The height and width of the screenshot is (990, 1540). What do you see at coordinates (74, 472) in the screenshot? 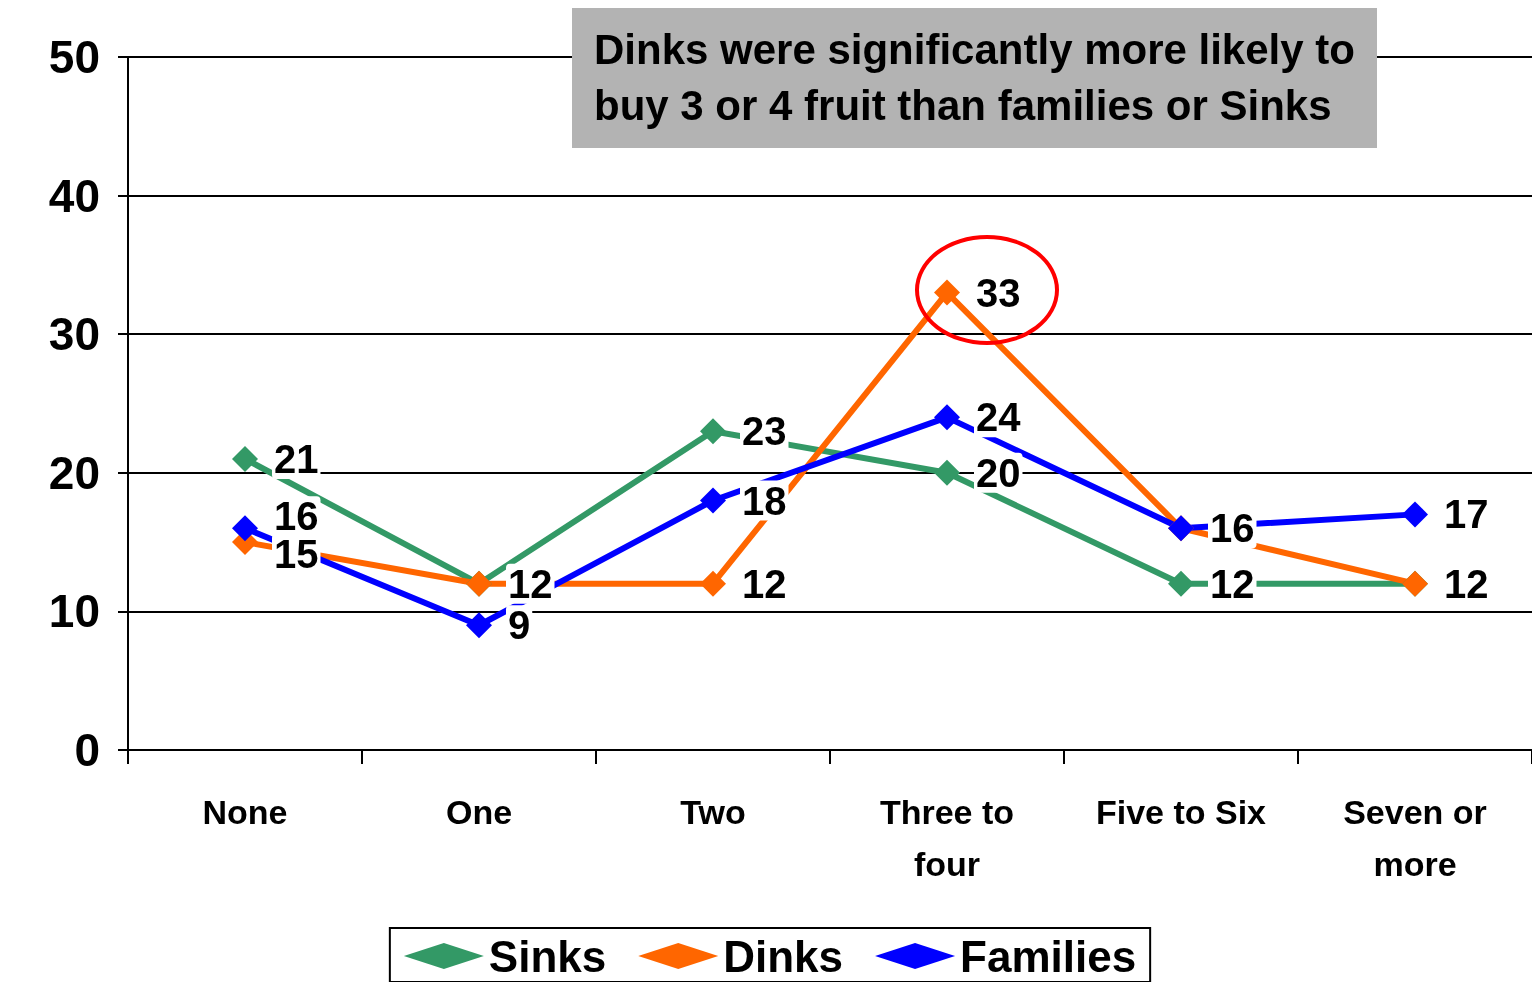
I see `y-tick-label: 20` at bounding box center [74, 472].